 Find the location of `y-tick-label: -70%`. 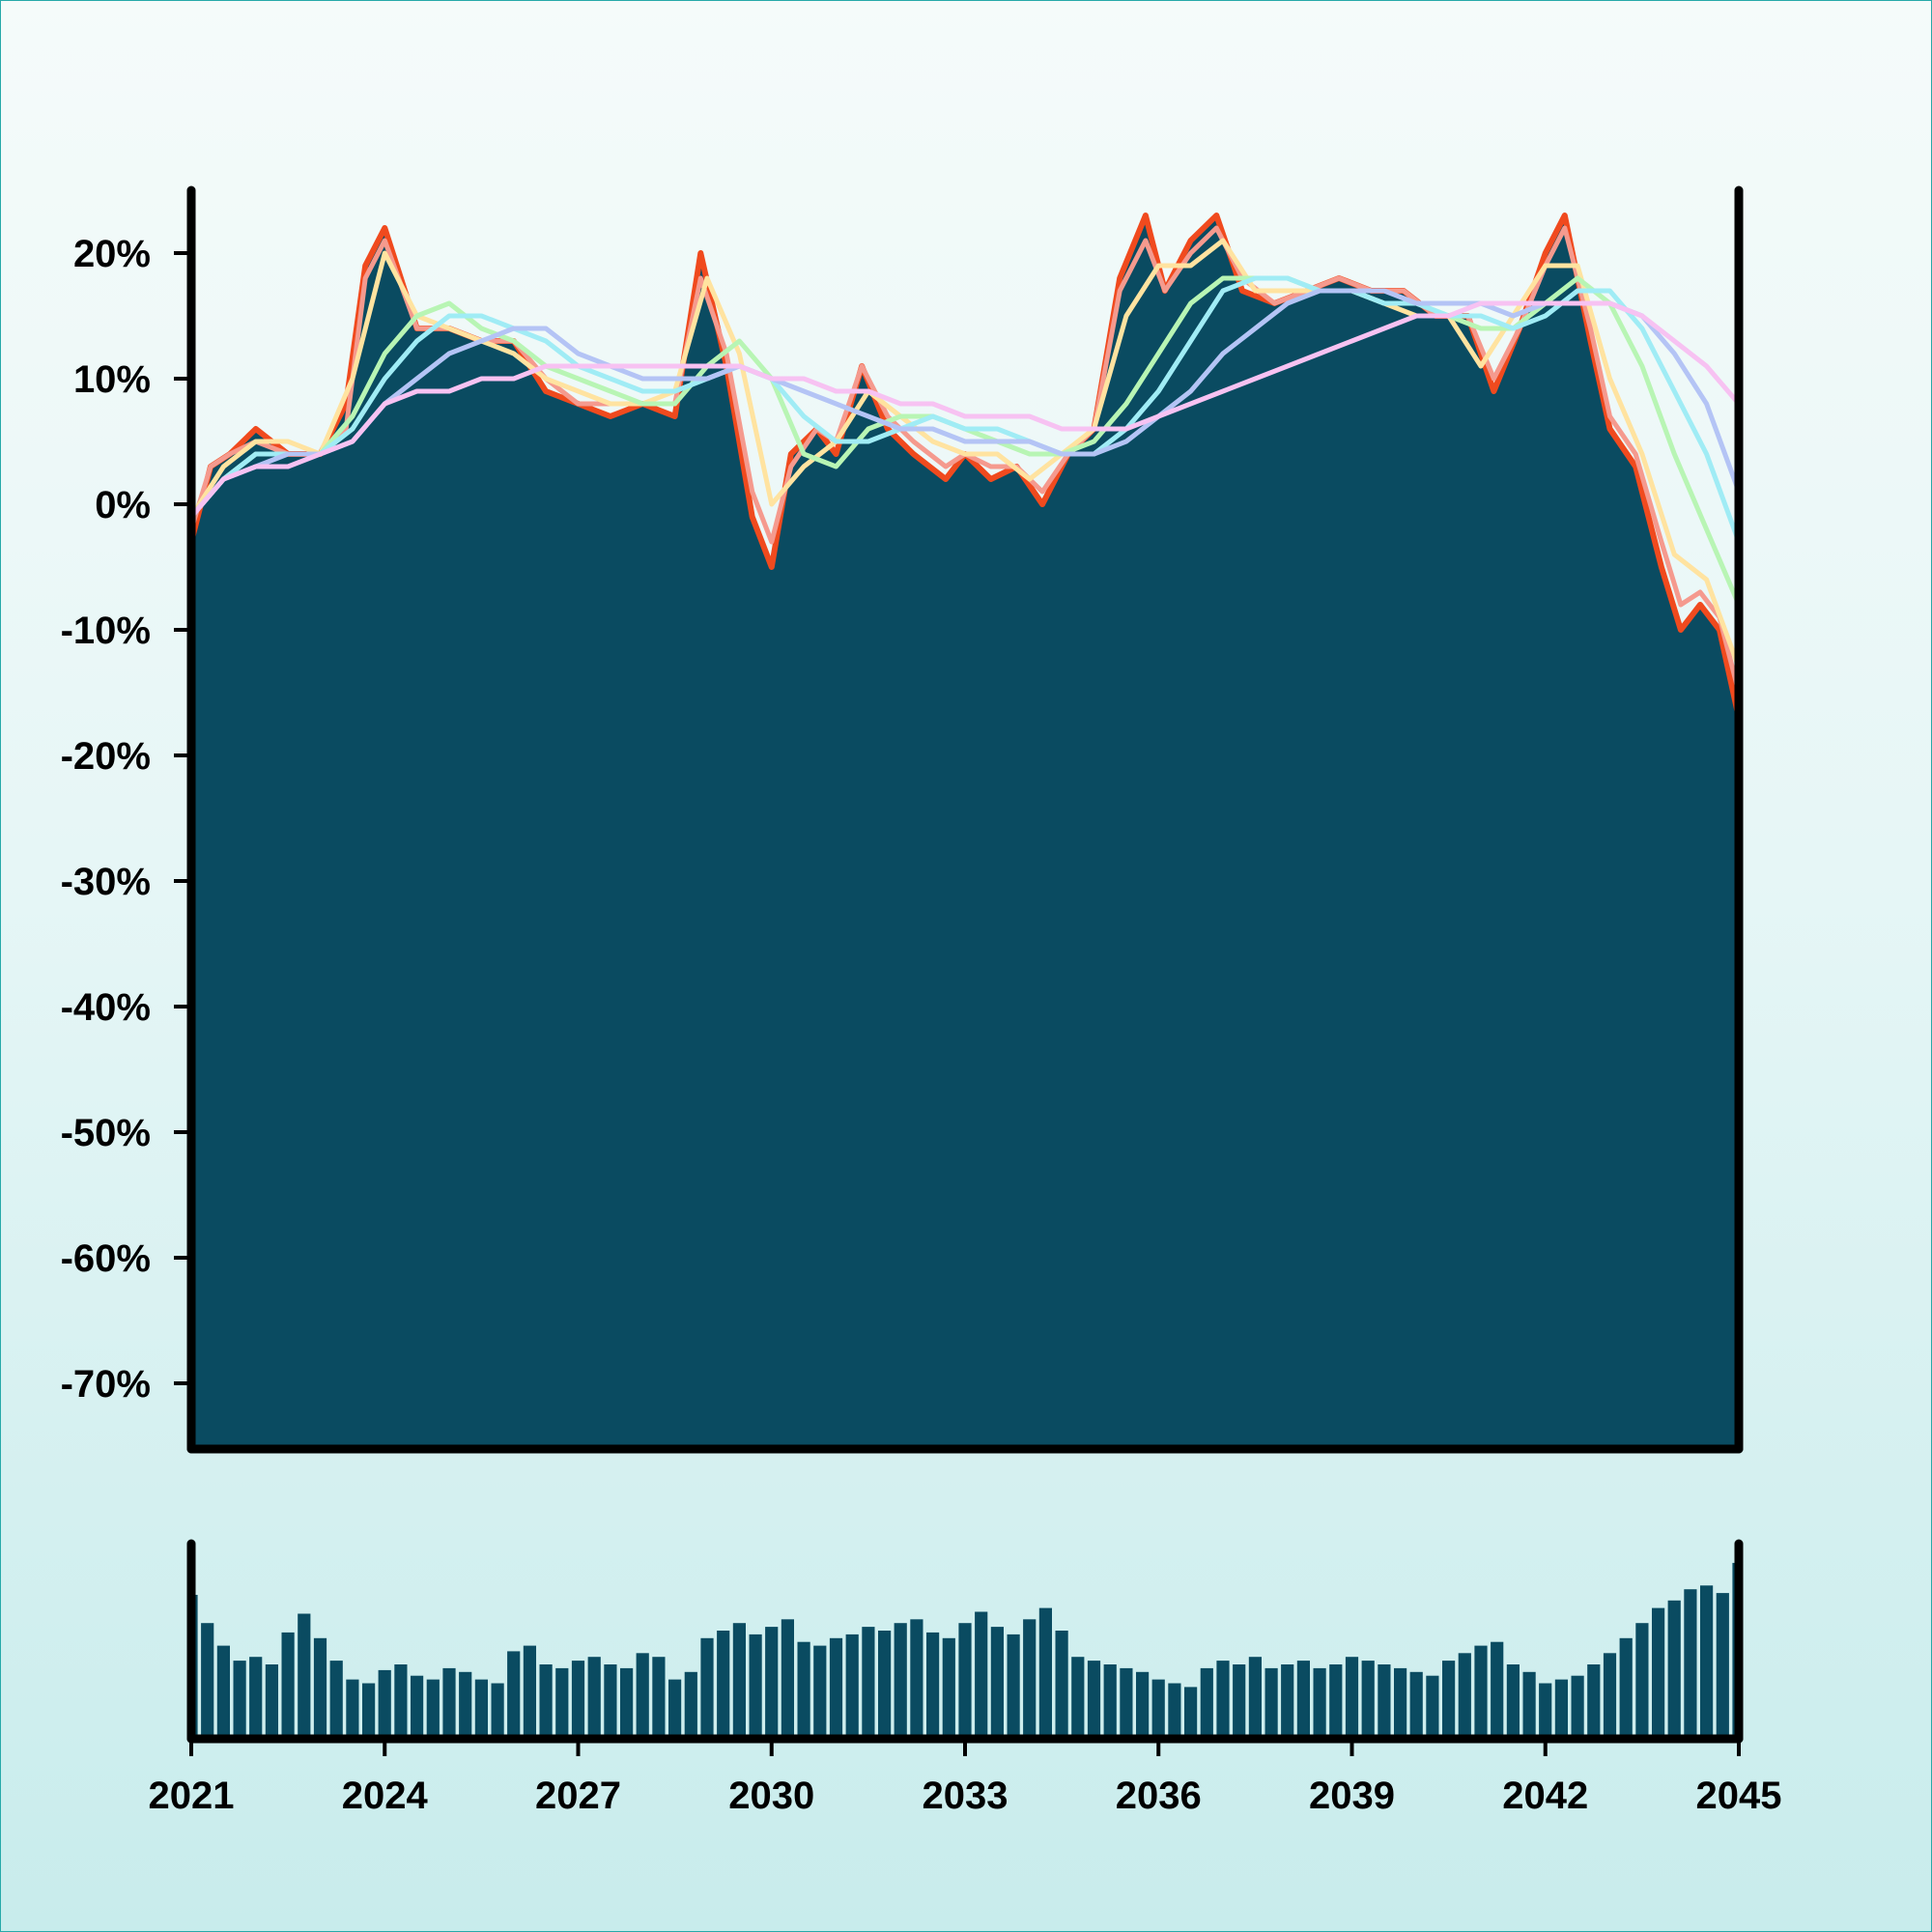

y-tick-label: -70% is located at coordinates (106, 1384).